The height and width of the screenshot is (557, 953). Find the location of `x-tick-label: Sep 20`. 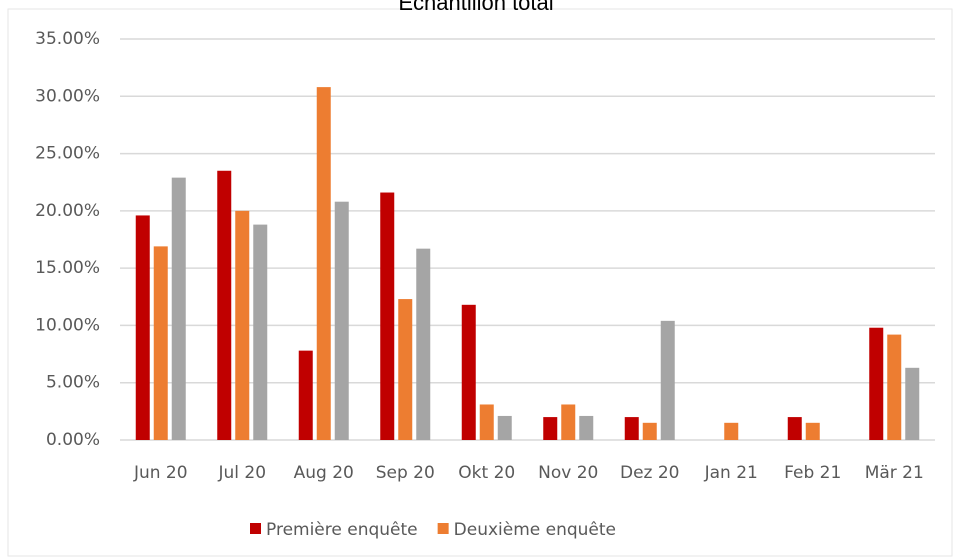

x-tick-label: Sep 20 is located at coordinates (405, 473).